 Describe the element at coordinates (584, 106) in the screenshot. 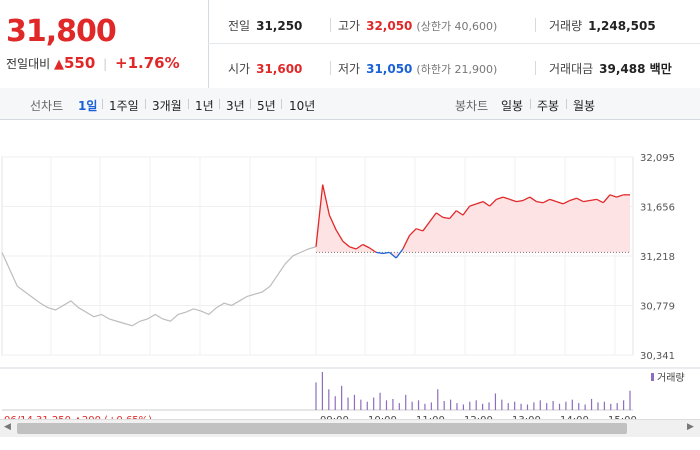

I see `tab-monthly: 월봉` at that location.